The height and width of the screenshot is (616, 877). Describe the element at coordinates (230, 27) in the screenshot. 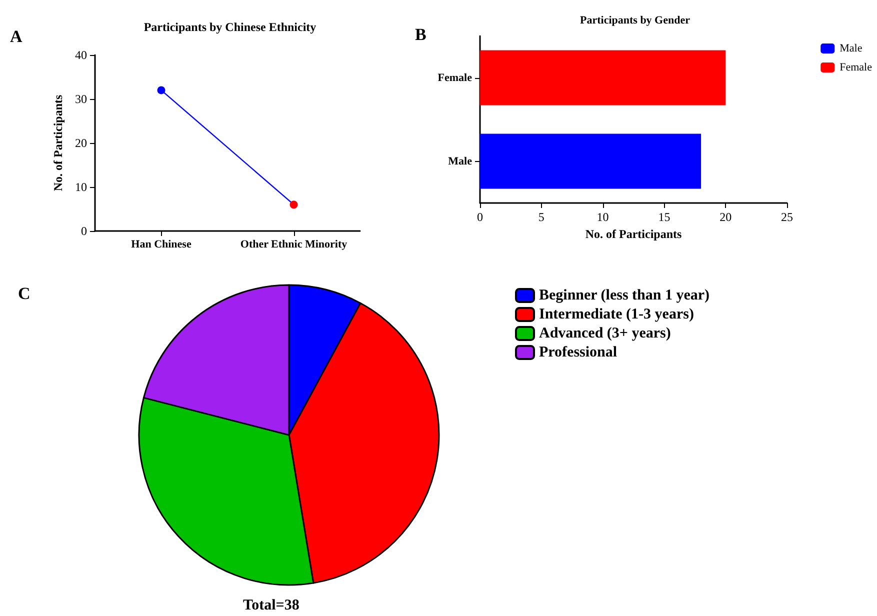

I see `chart-title: Participants by Chinese Ethnicity` at that location.